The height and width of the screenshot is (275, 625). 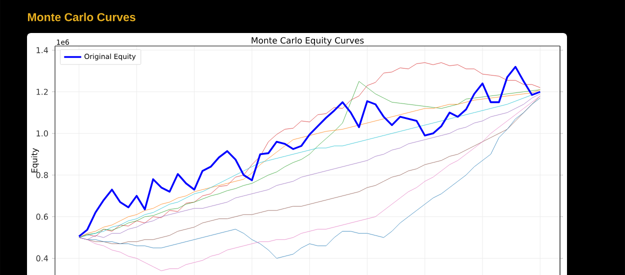 What do you see at coordinates (82, 17) in the screenshot?
I see `chart-title: Monte Carlo Curves` at bounding box center [82, 17].